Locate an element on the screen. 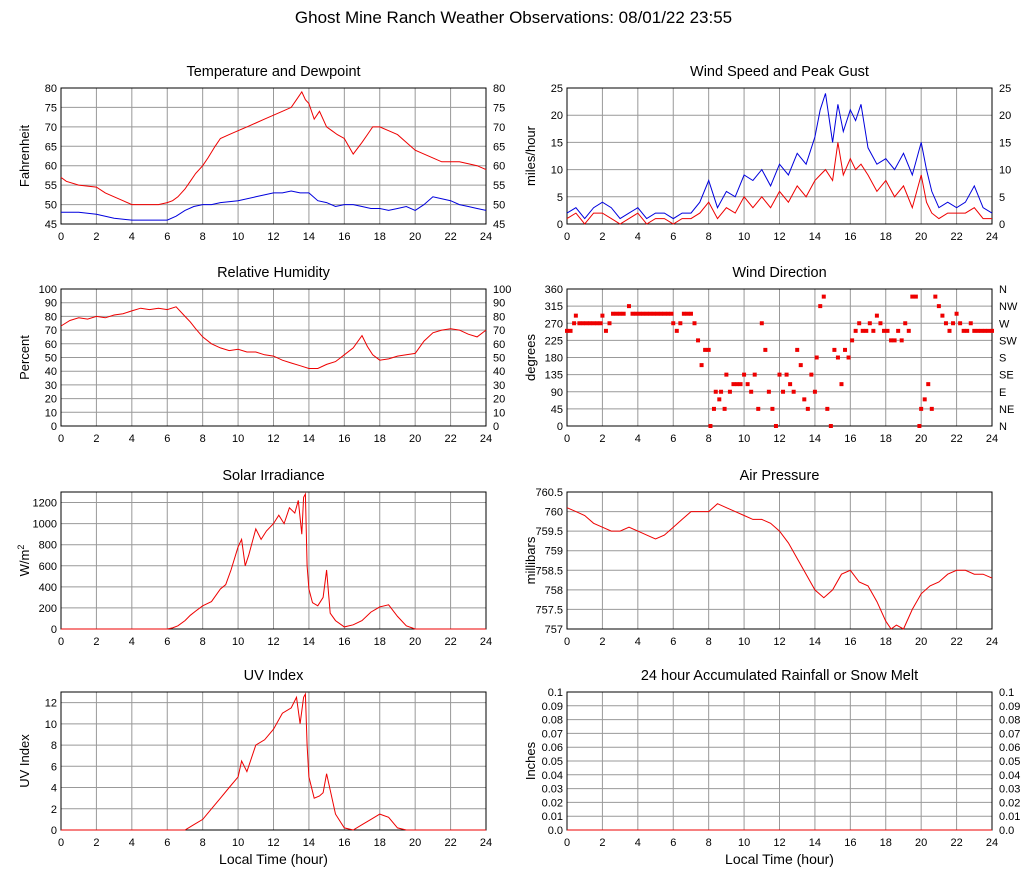 The width and height of the screenshot is (1027, 878). y-tick-label: 270 is located at coordinates (554, 324).